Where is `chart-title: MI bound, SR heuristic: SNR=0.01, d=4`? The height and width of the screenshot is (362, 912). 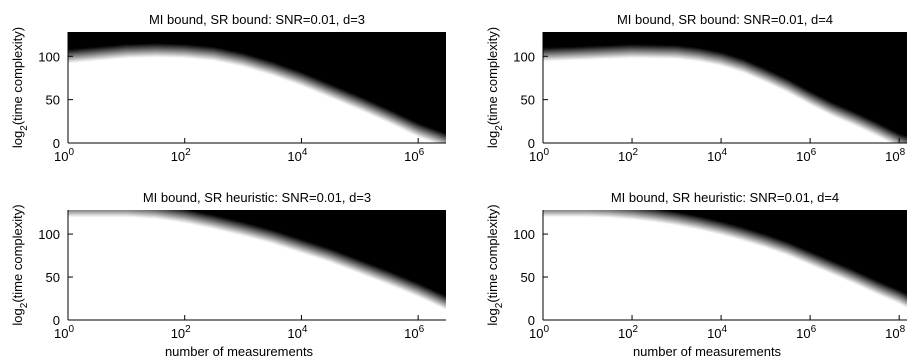 chart-title: MI bound, SR heuristic: SNR=0.01, d=4 is located at coordinates (725, 197).